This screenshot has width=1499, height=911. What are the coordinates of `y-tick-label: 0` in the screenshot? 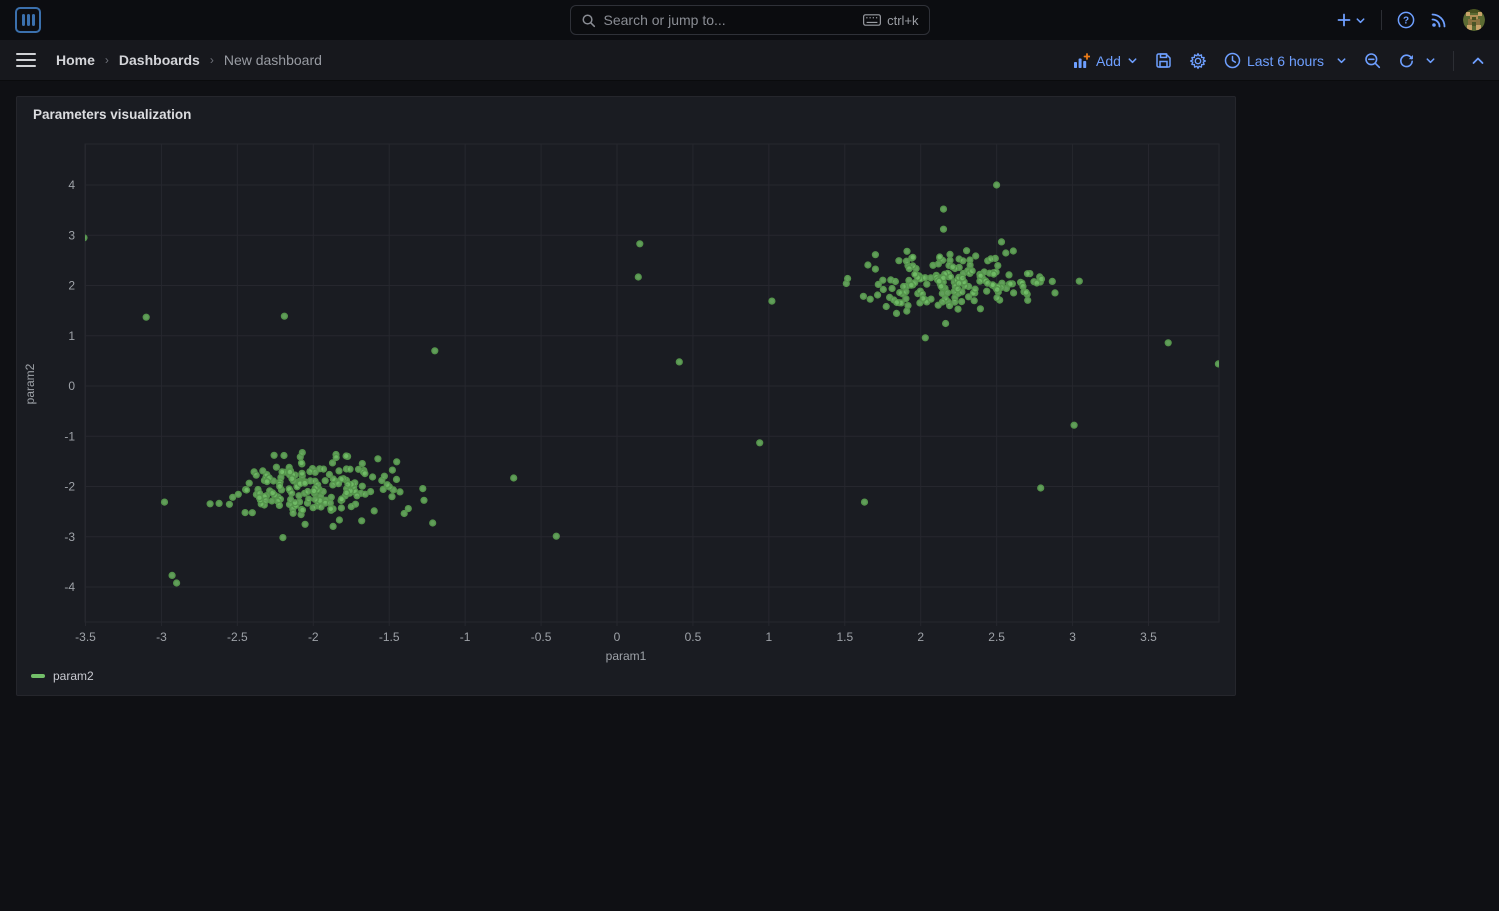 It's located at (71, 386).